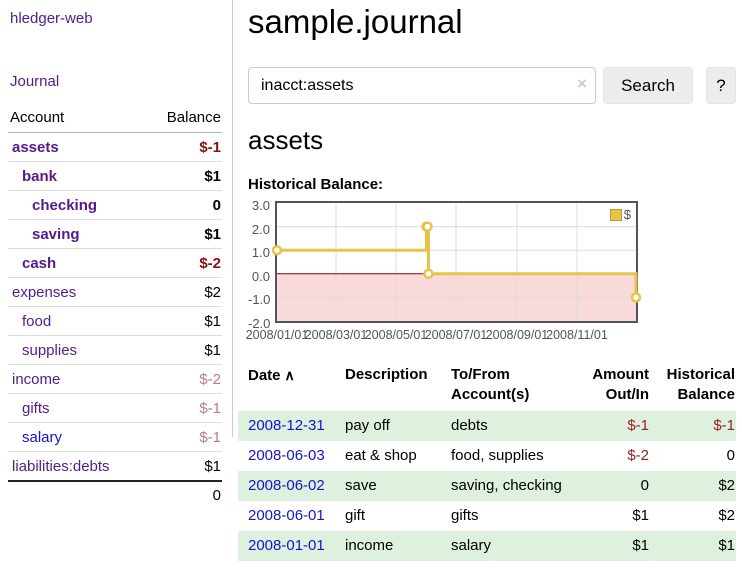 The width and height of the screenshot is (742, 582). Describe the element at coordinates (56, 234) in the screenshot. I see `account-link: saving` at that location.